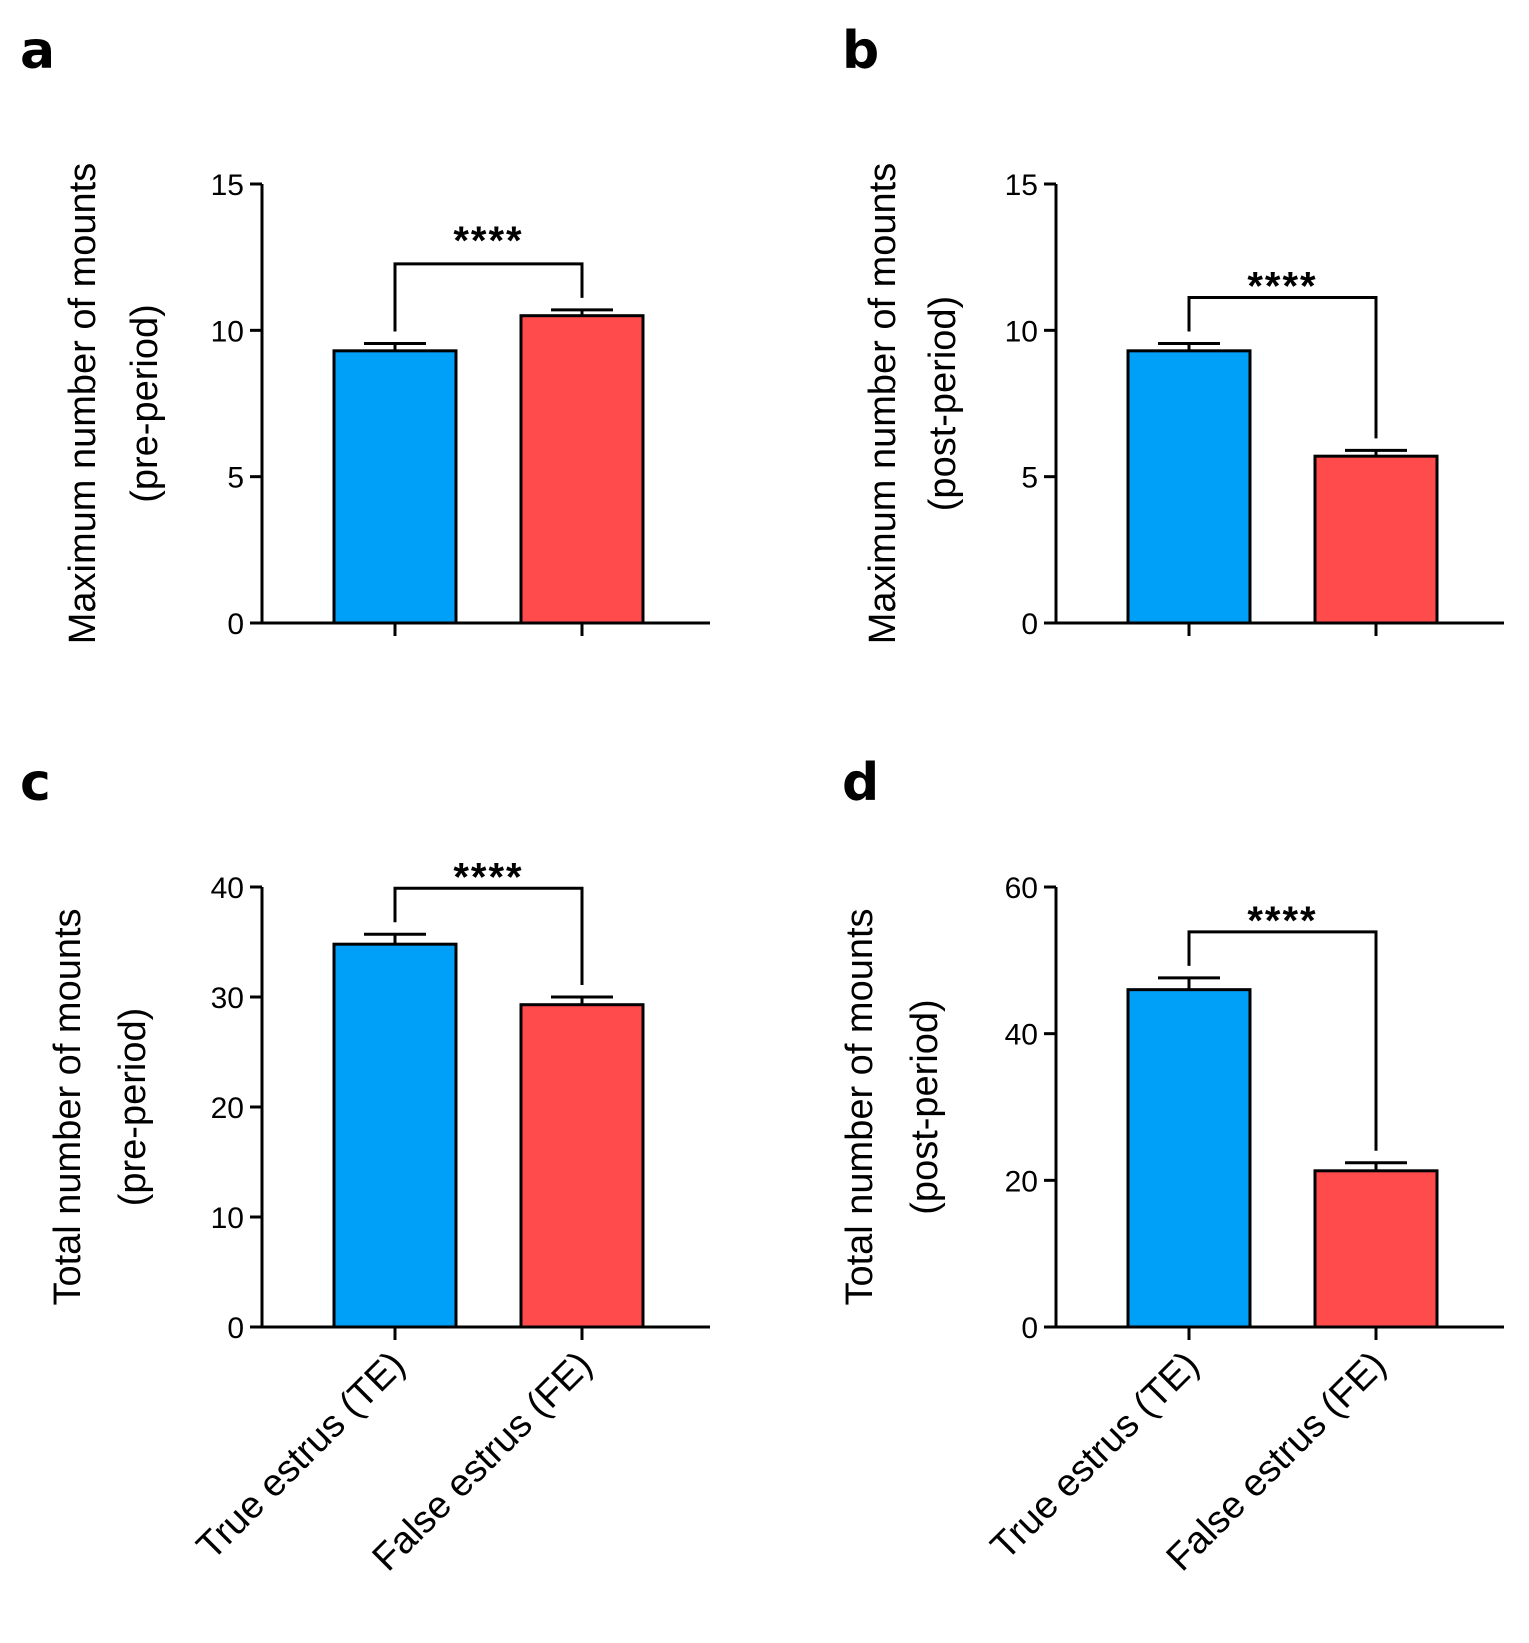  What do you see at coordinates (227, 998) in the screenshot?
I see `y-tick-label: 30` at bounding box center [227, 998].